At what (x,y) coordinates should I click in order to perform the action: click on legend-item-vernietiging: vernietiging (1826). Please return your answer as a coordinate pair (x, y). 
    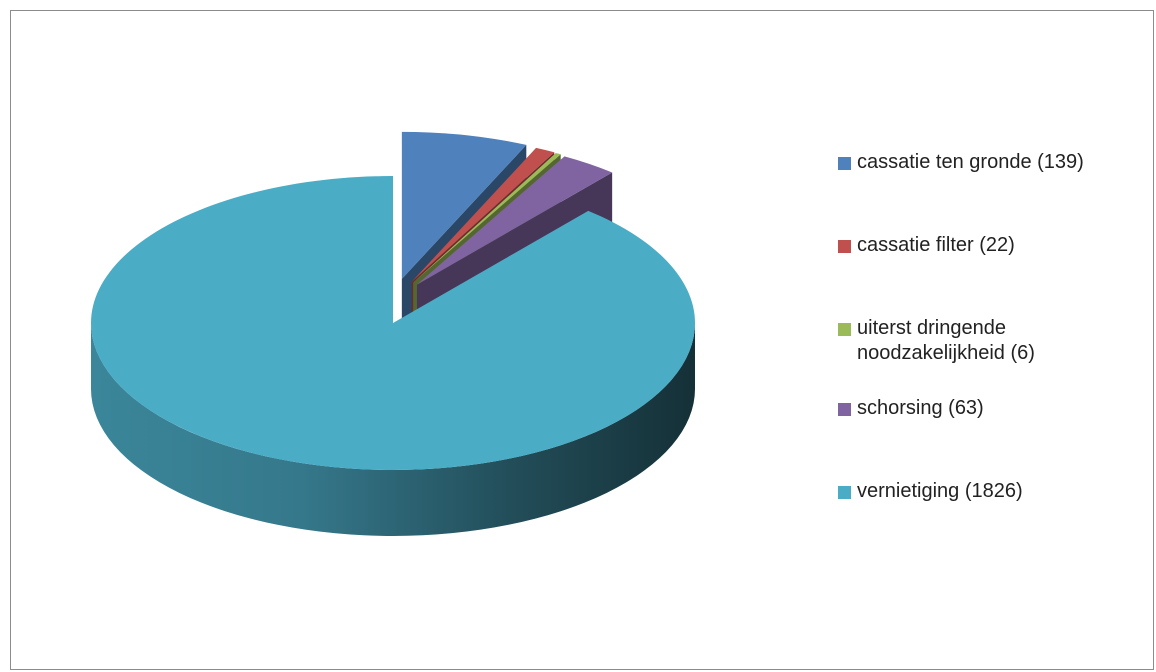
    Looking at the image, I should click on (930, 491).